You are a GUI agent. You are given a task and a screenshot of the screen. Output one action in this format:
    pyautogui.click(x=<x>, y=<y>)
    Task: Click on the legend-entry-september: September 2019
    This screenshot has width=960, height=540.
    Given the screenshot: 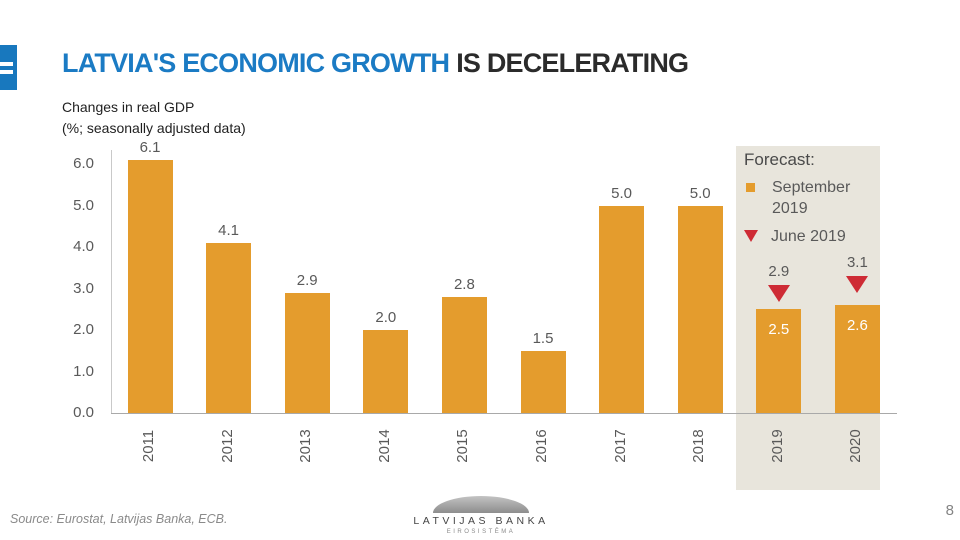 What is the action you would take?
    pyautogui.click(x=810, y=198)
    